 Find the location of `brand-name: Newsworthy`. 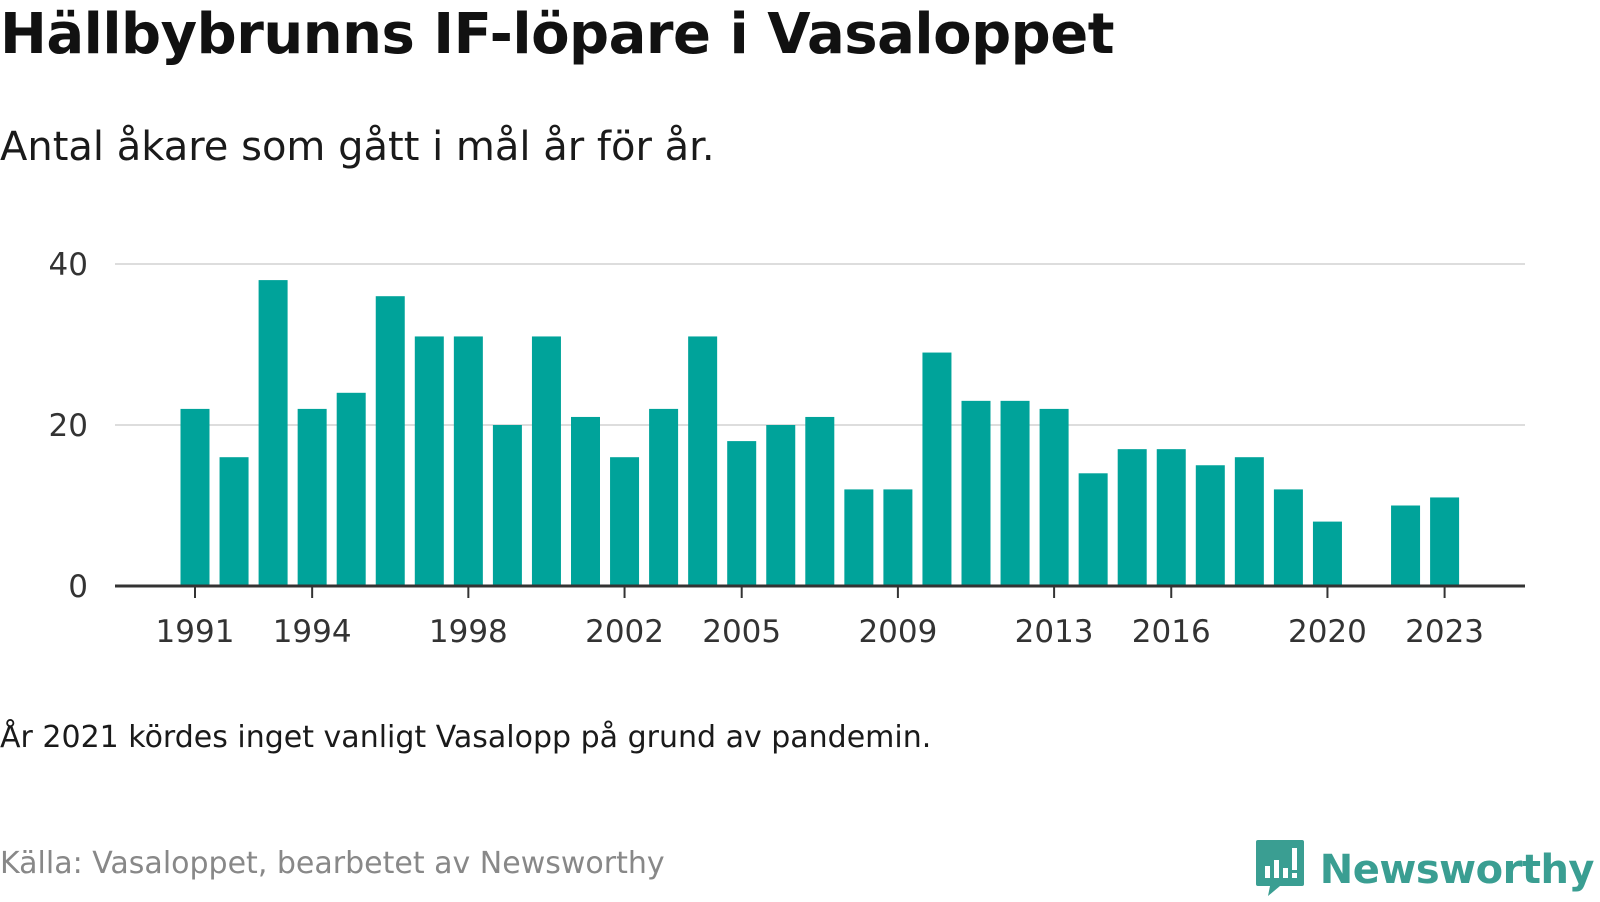

brand-name: Newsworthy is located at coordinates (1457, 870).